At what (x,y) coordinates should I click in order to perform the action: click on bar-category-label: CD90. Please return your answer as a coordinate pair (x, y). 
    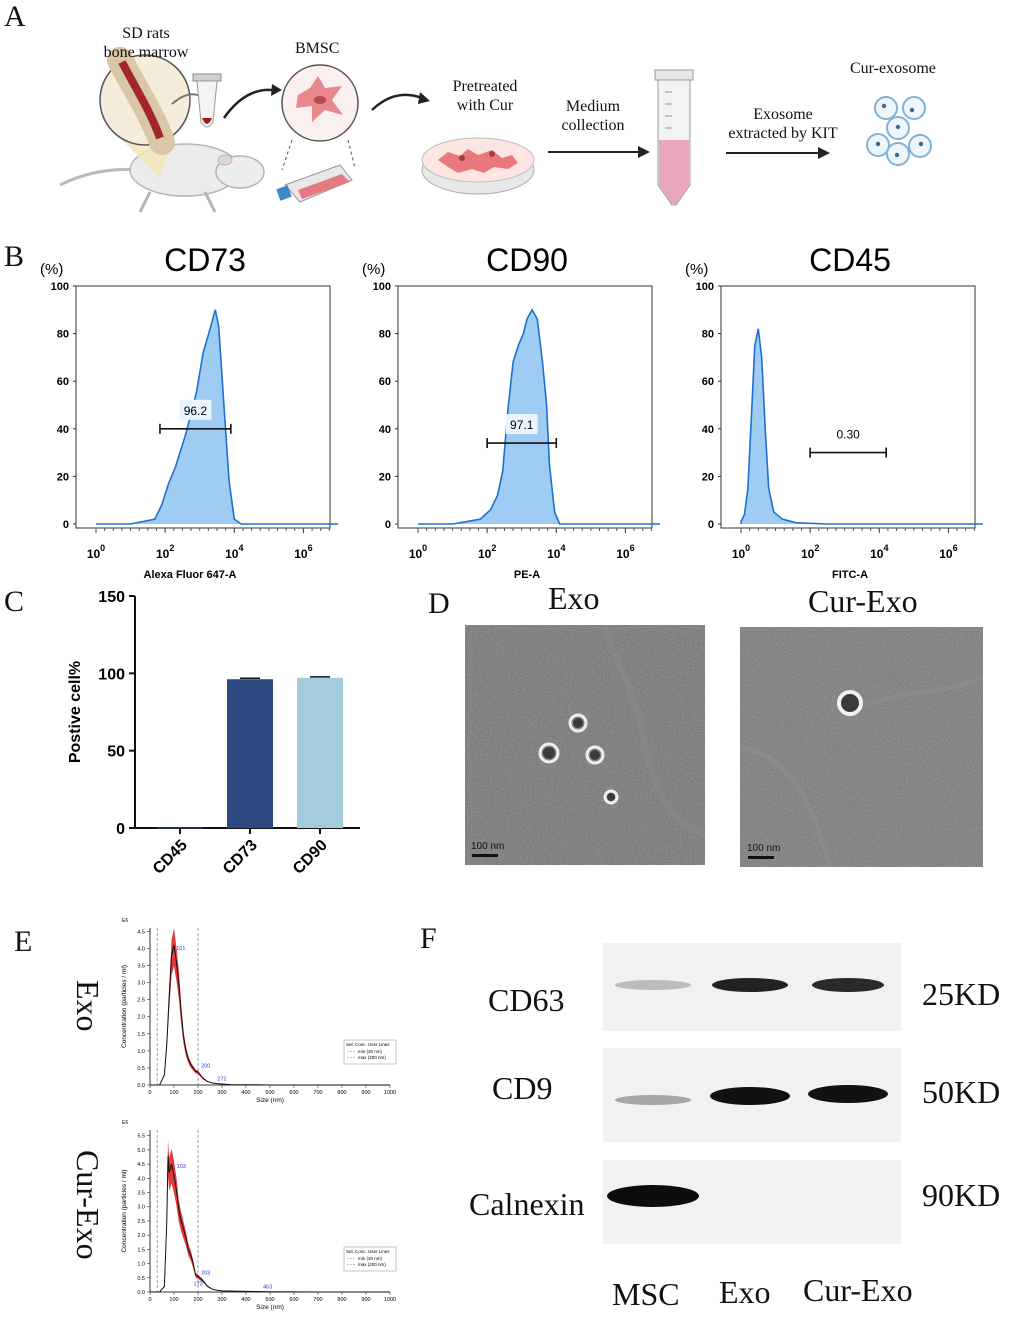
    Looking at the image, I should click on (310, 857).